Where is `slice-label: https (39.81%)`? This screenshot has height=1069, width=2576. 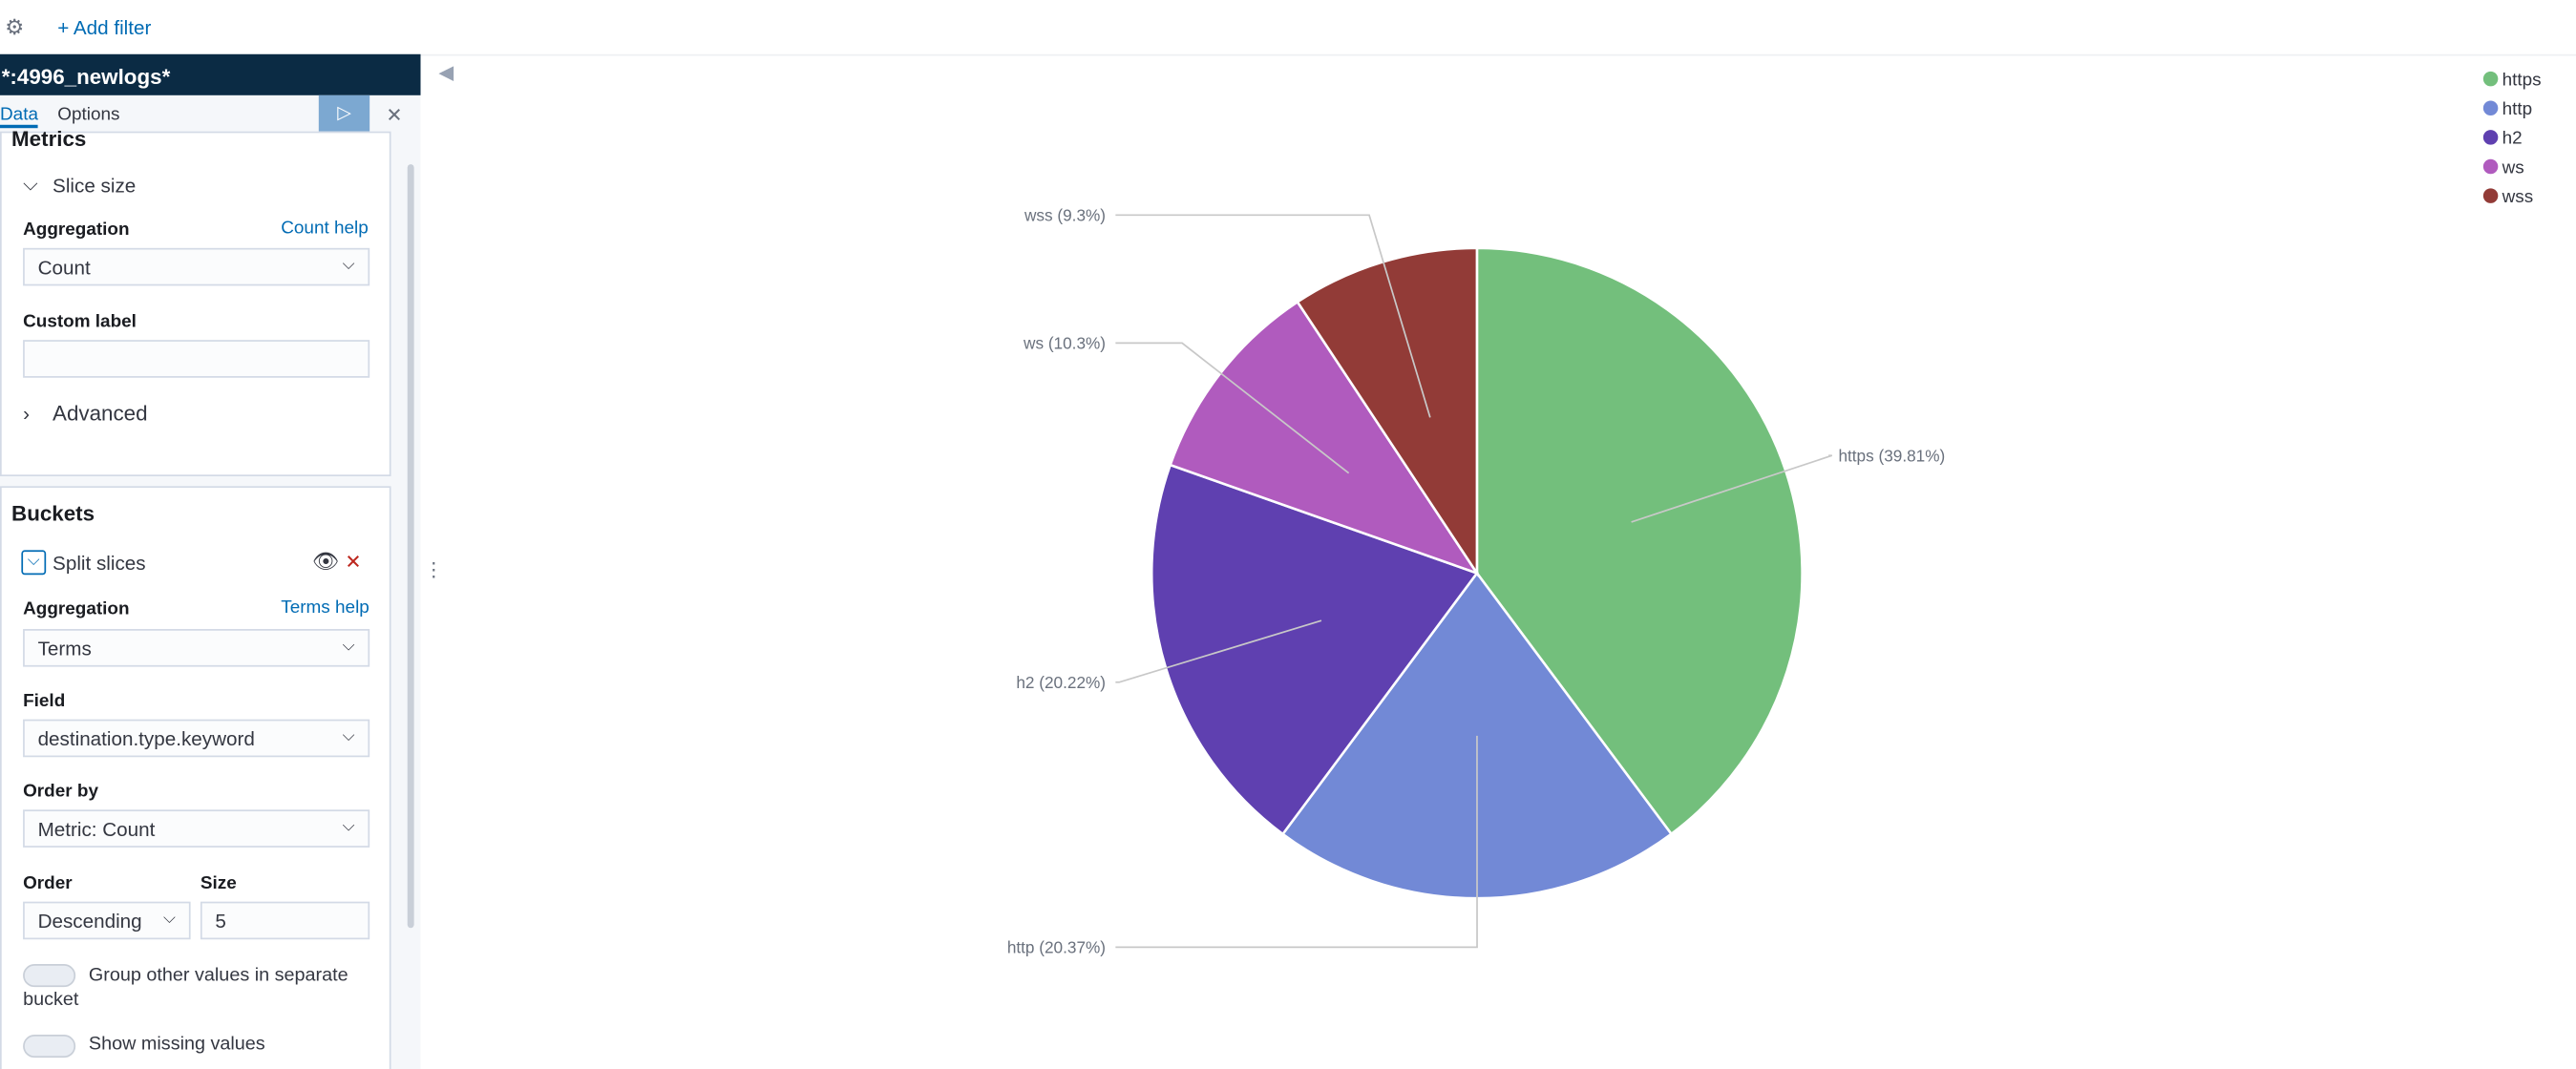 slice-label: https (39.81%) is located at coordinates (1891, 456).